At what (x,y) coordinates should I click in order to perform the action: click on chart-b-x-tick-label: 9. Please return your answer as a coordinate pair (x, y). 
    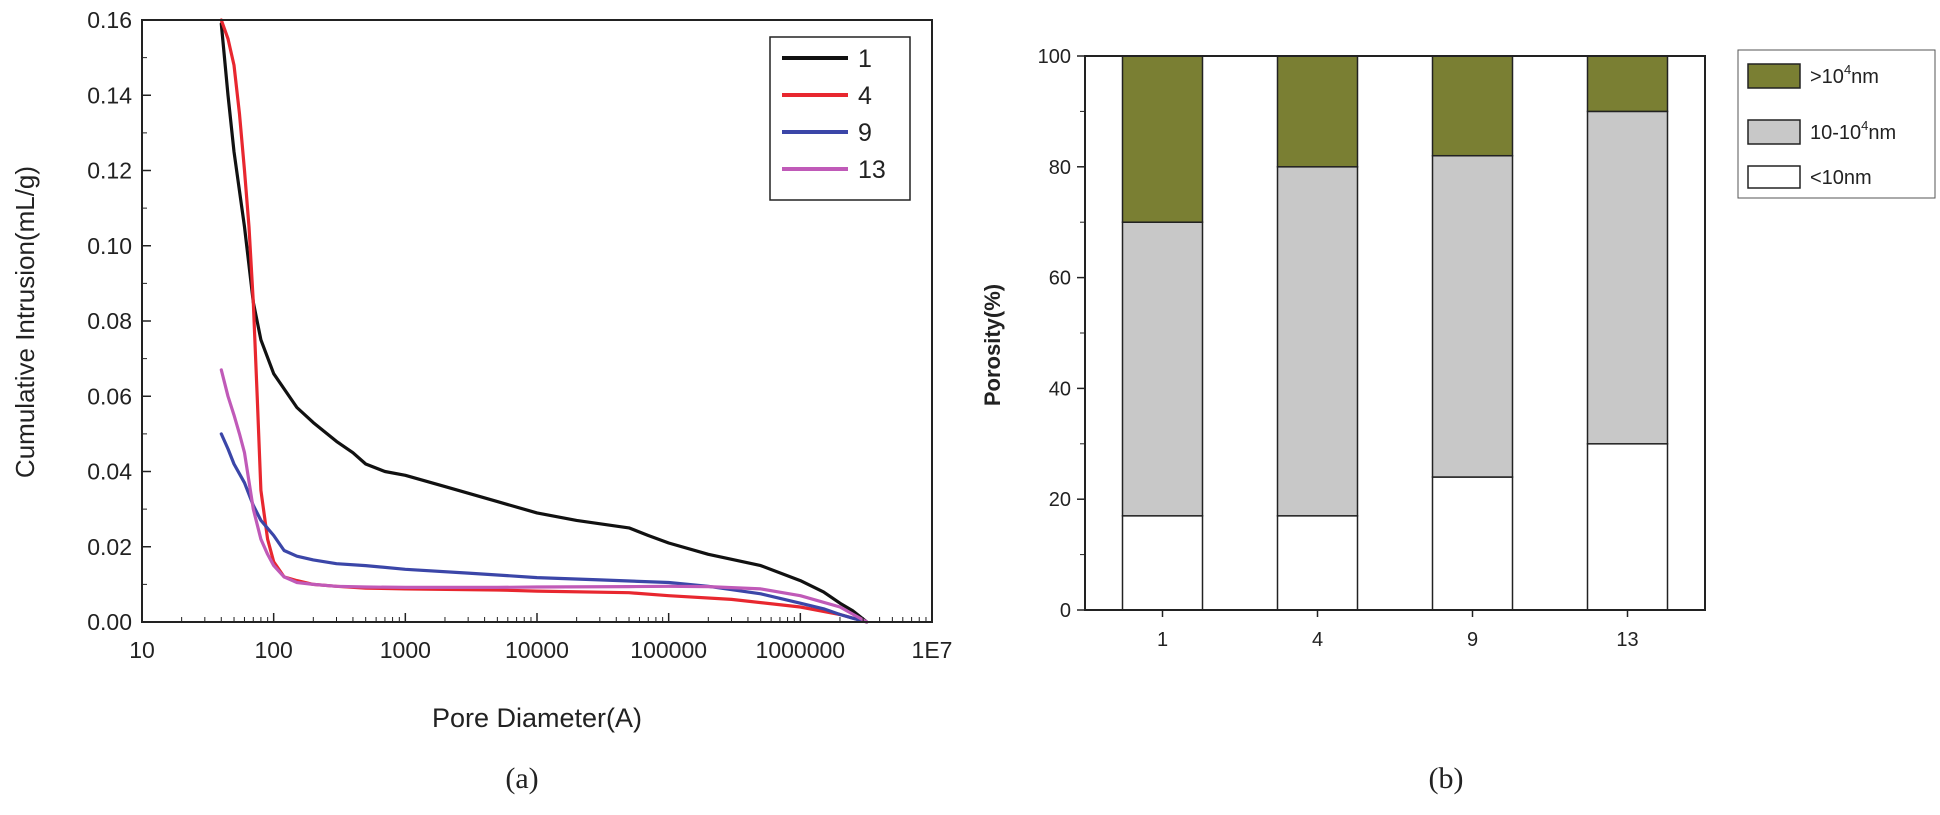
    Looking at the image, I should click on (1472, 640).